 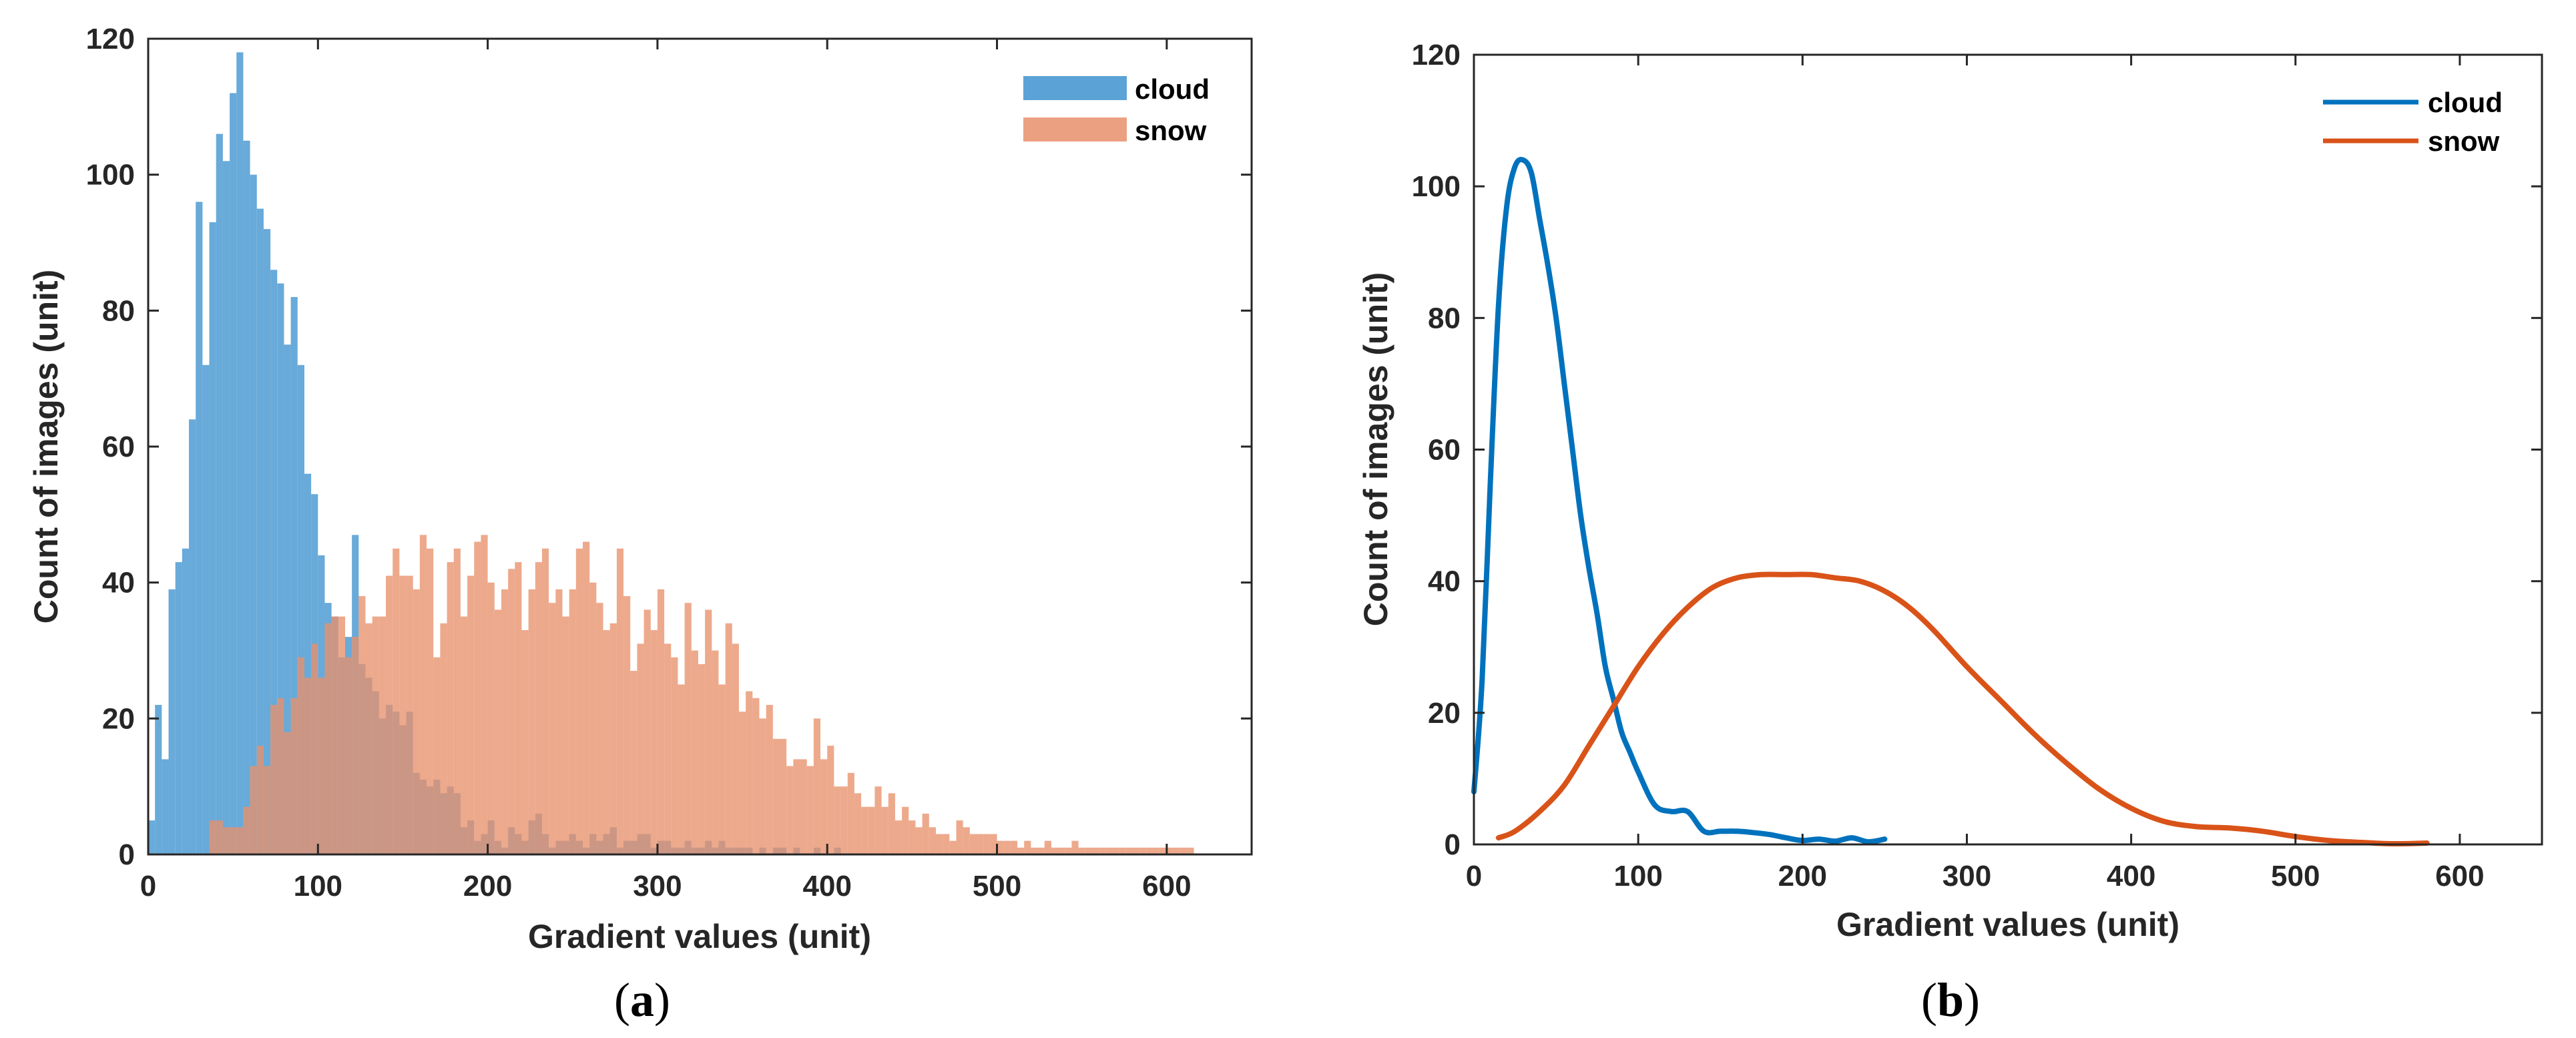 What do you see at coordinates (1116, 109) in the screenshot?
I see `legend-a: cloud snow` at bounding box center [1116, 109].